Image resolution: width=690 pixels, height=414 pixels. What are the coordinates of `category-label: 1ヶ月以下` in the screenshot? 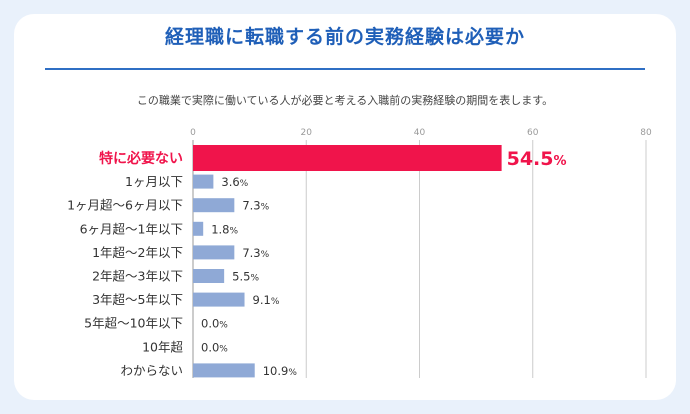 It's located at (154, 181).